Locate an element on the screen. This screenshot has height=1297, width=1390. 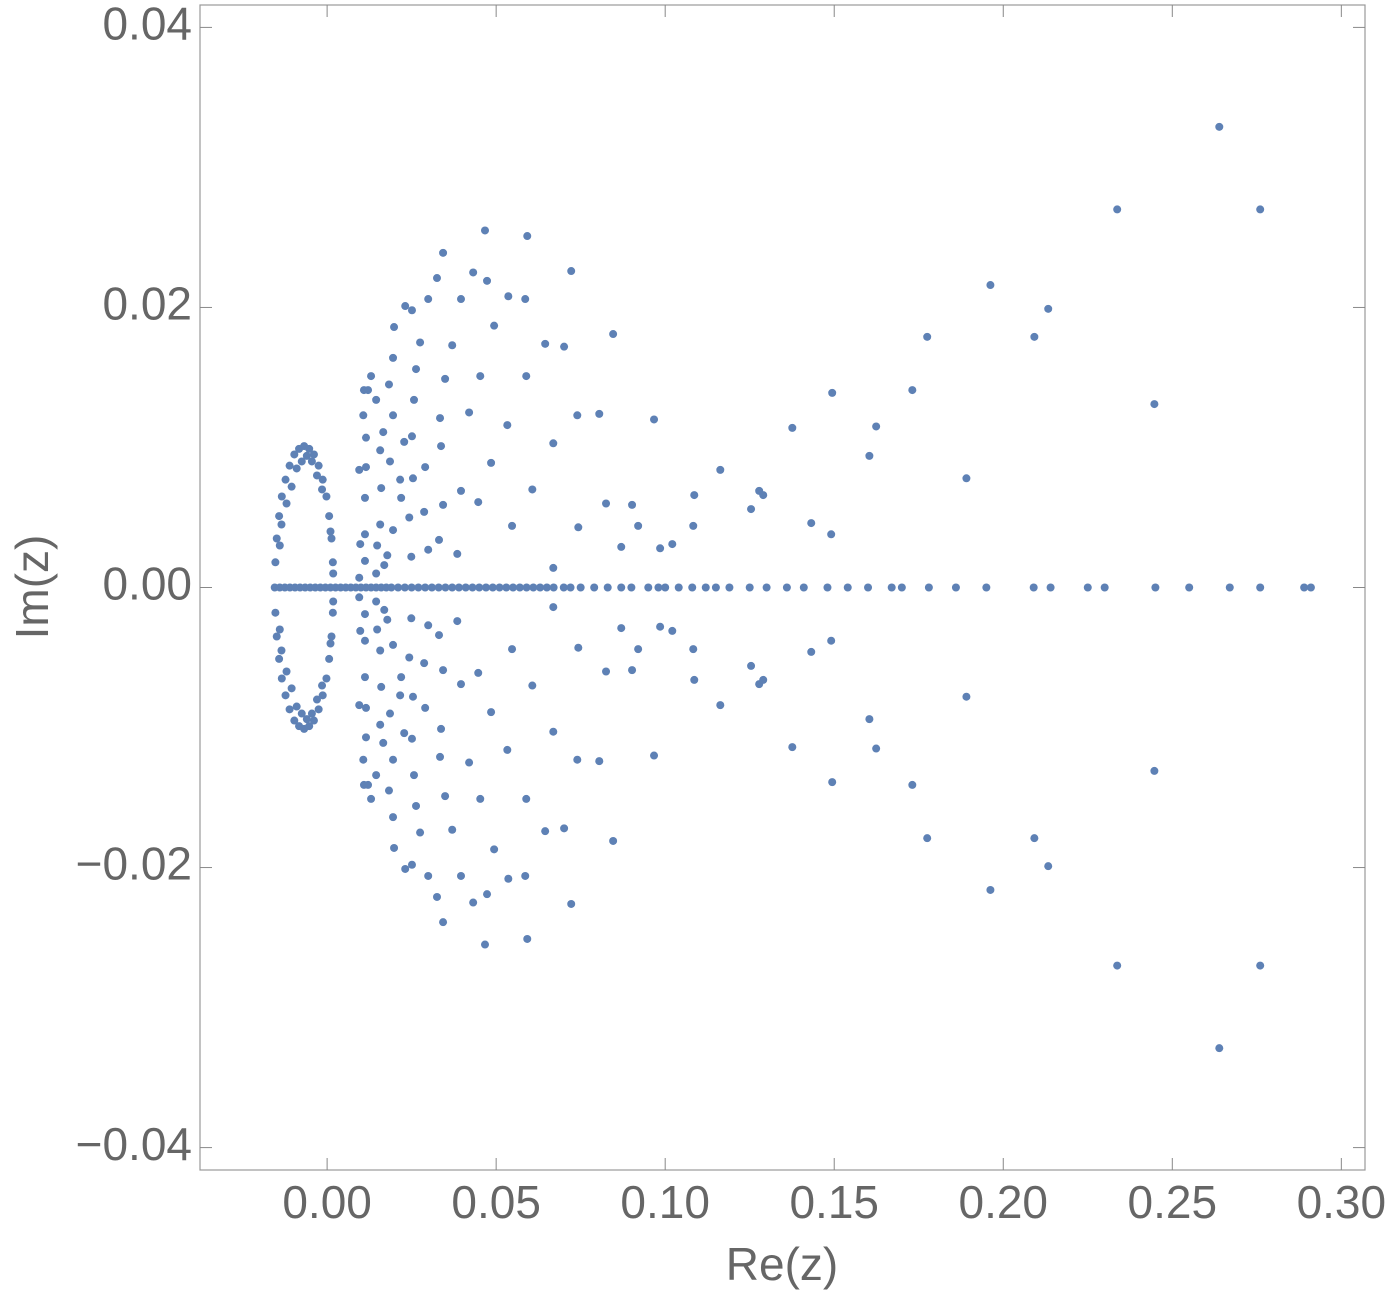
y-tick-label: −0.04 is located at coordinates (134, 1144).